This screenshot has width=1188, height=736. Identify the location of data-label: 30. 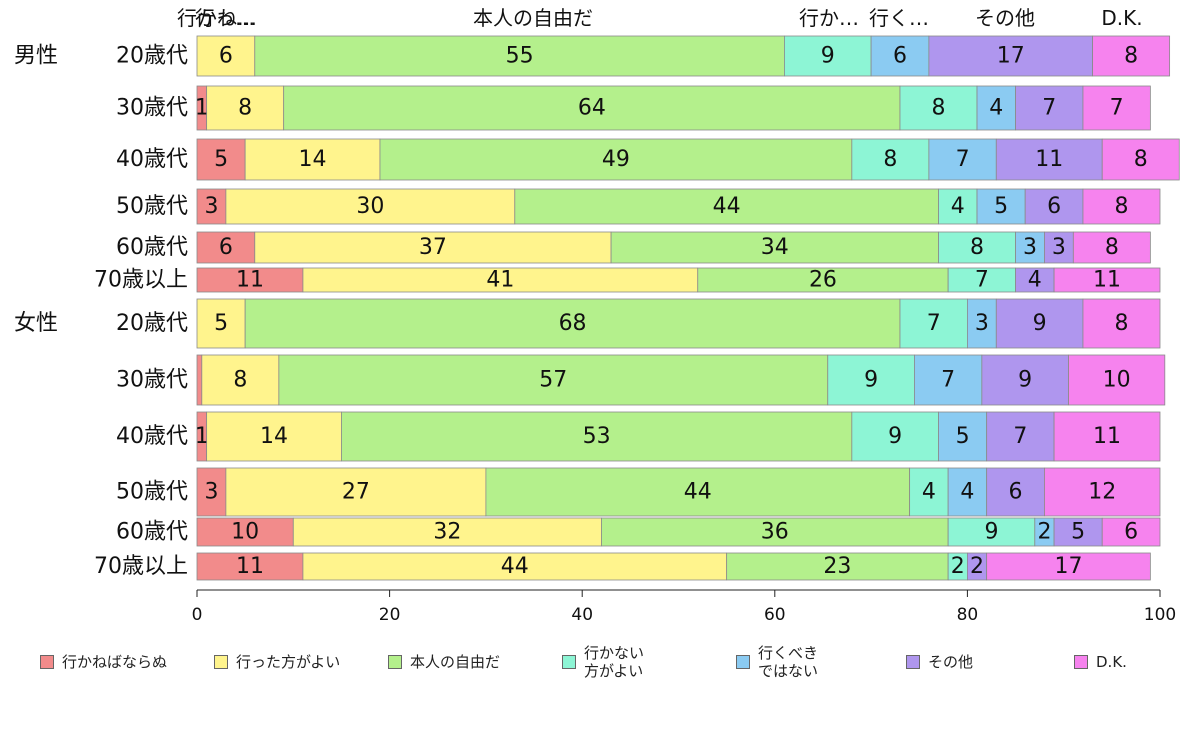
(370, 206).